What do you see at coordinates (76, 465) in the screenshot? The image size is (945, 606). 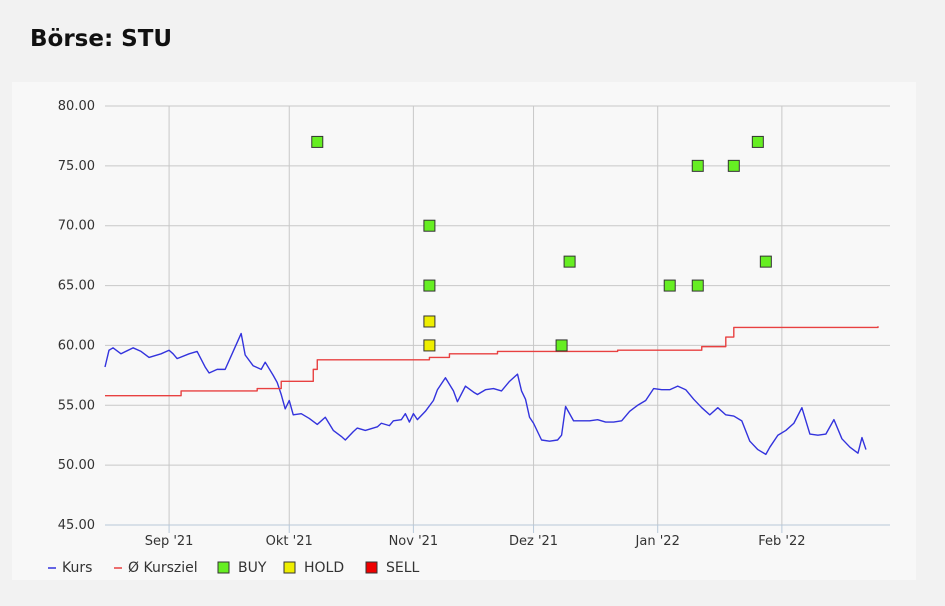 I see `y-tick-label: 50.00` at bounding box center [76, 465].